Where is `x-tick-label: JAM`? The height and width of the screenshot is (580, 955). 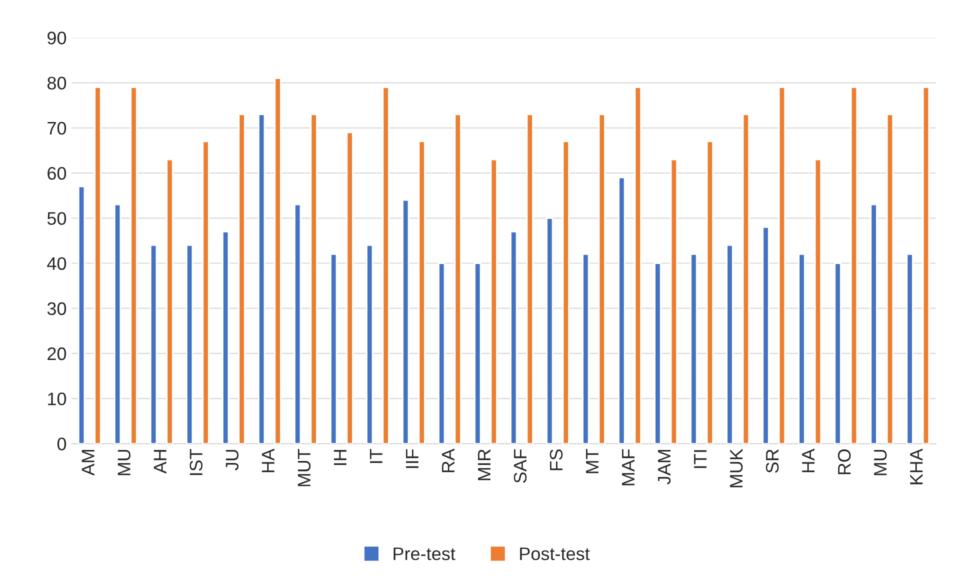
x-tick-label: JAM is located at coordinates (664, 467).